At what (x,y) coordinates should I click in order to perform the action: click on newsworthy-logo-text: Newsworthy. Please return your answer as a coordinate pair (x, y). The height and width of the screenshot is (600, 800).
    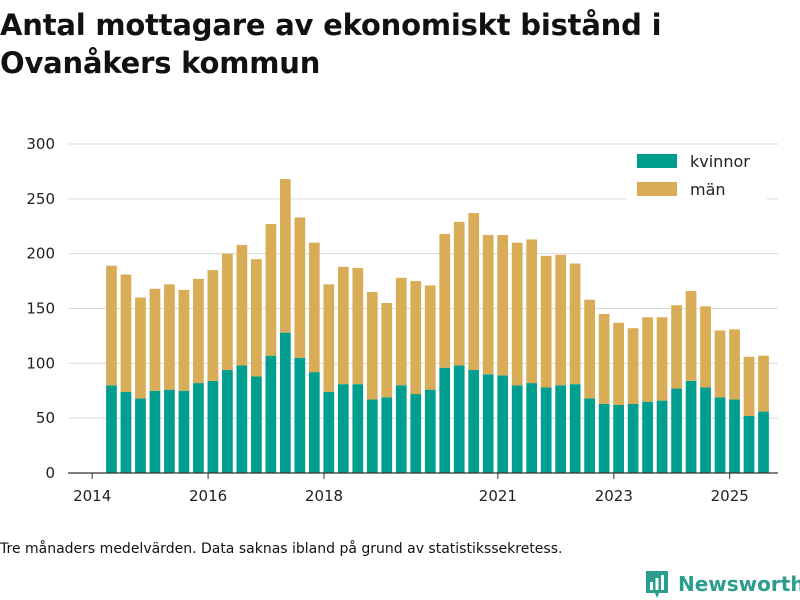
    Looking at the image, I should click on (739, 584).